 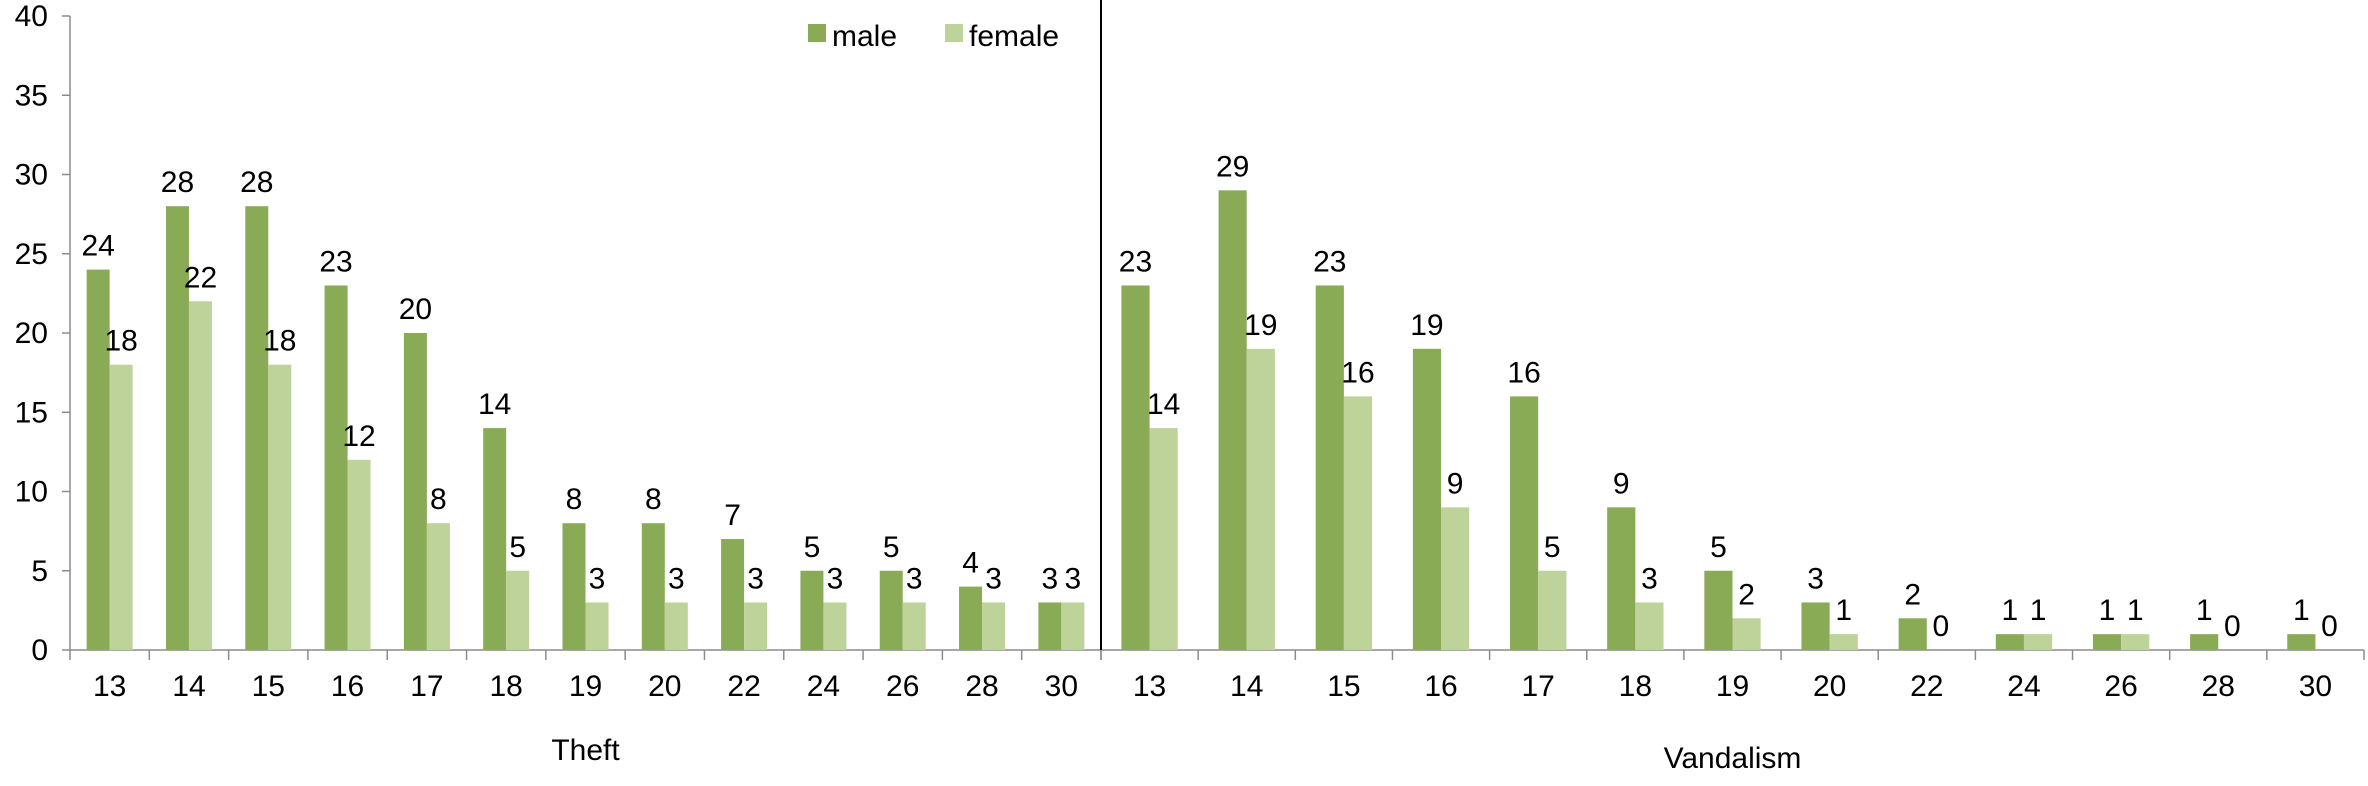 I want to click on data-label-female: 9, so click(x=1455, y=483).